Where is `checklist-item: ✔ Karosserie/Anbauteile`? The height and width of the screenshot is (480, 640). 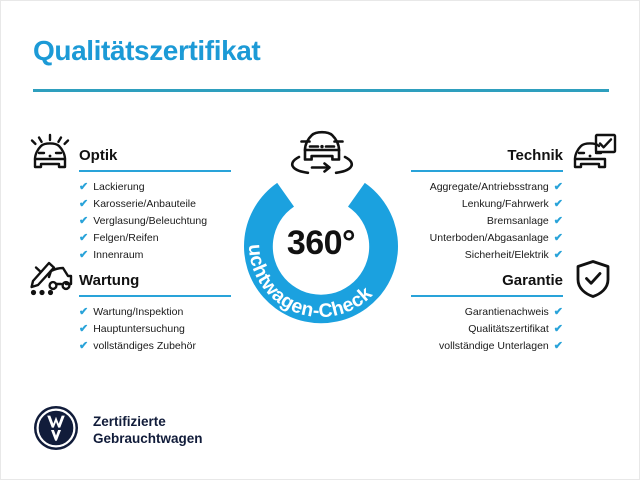
checklist-item: ✔ Karosserie/Anbauteile is located at coordinates (154, 204).